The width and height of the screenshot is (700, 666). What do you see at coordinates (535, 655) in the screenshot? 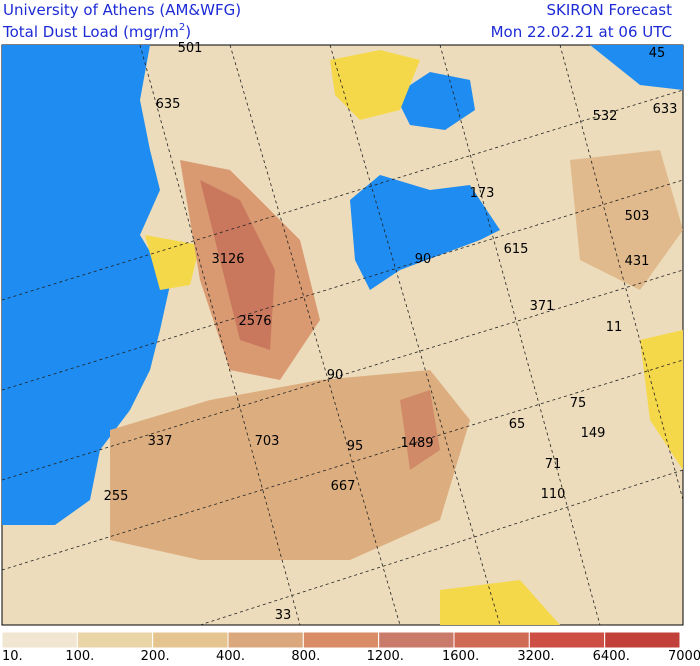
I see `colorbar-label: 3200.` at bounding box center [535, 655].